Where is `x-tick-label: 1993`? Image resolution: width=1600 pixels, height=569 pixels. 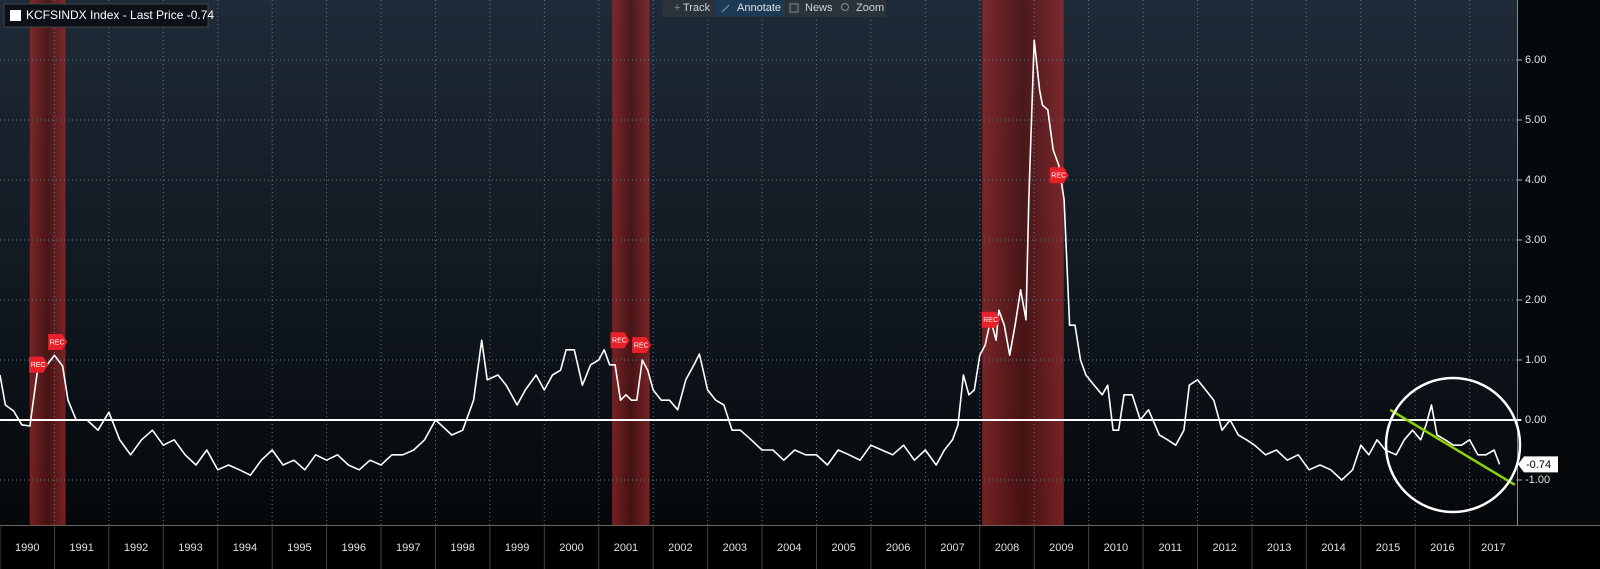 x-tick-label: 1993 is located at coordinates (190, 548).